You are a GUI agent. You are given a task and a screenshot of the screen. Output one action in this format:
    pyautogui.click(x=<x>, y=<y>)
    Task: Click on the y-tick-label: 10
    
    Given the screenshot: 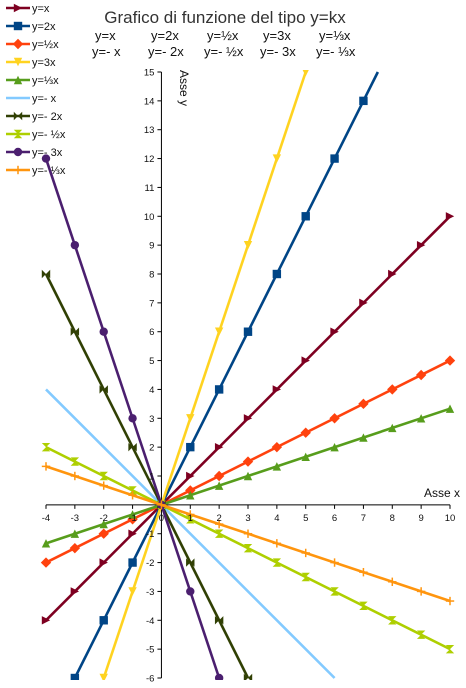 What is the action you would take?
    pyautogui.click(x=149, y=217)
    